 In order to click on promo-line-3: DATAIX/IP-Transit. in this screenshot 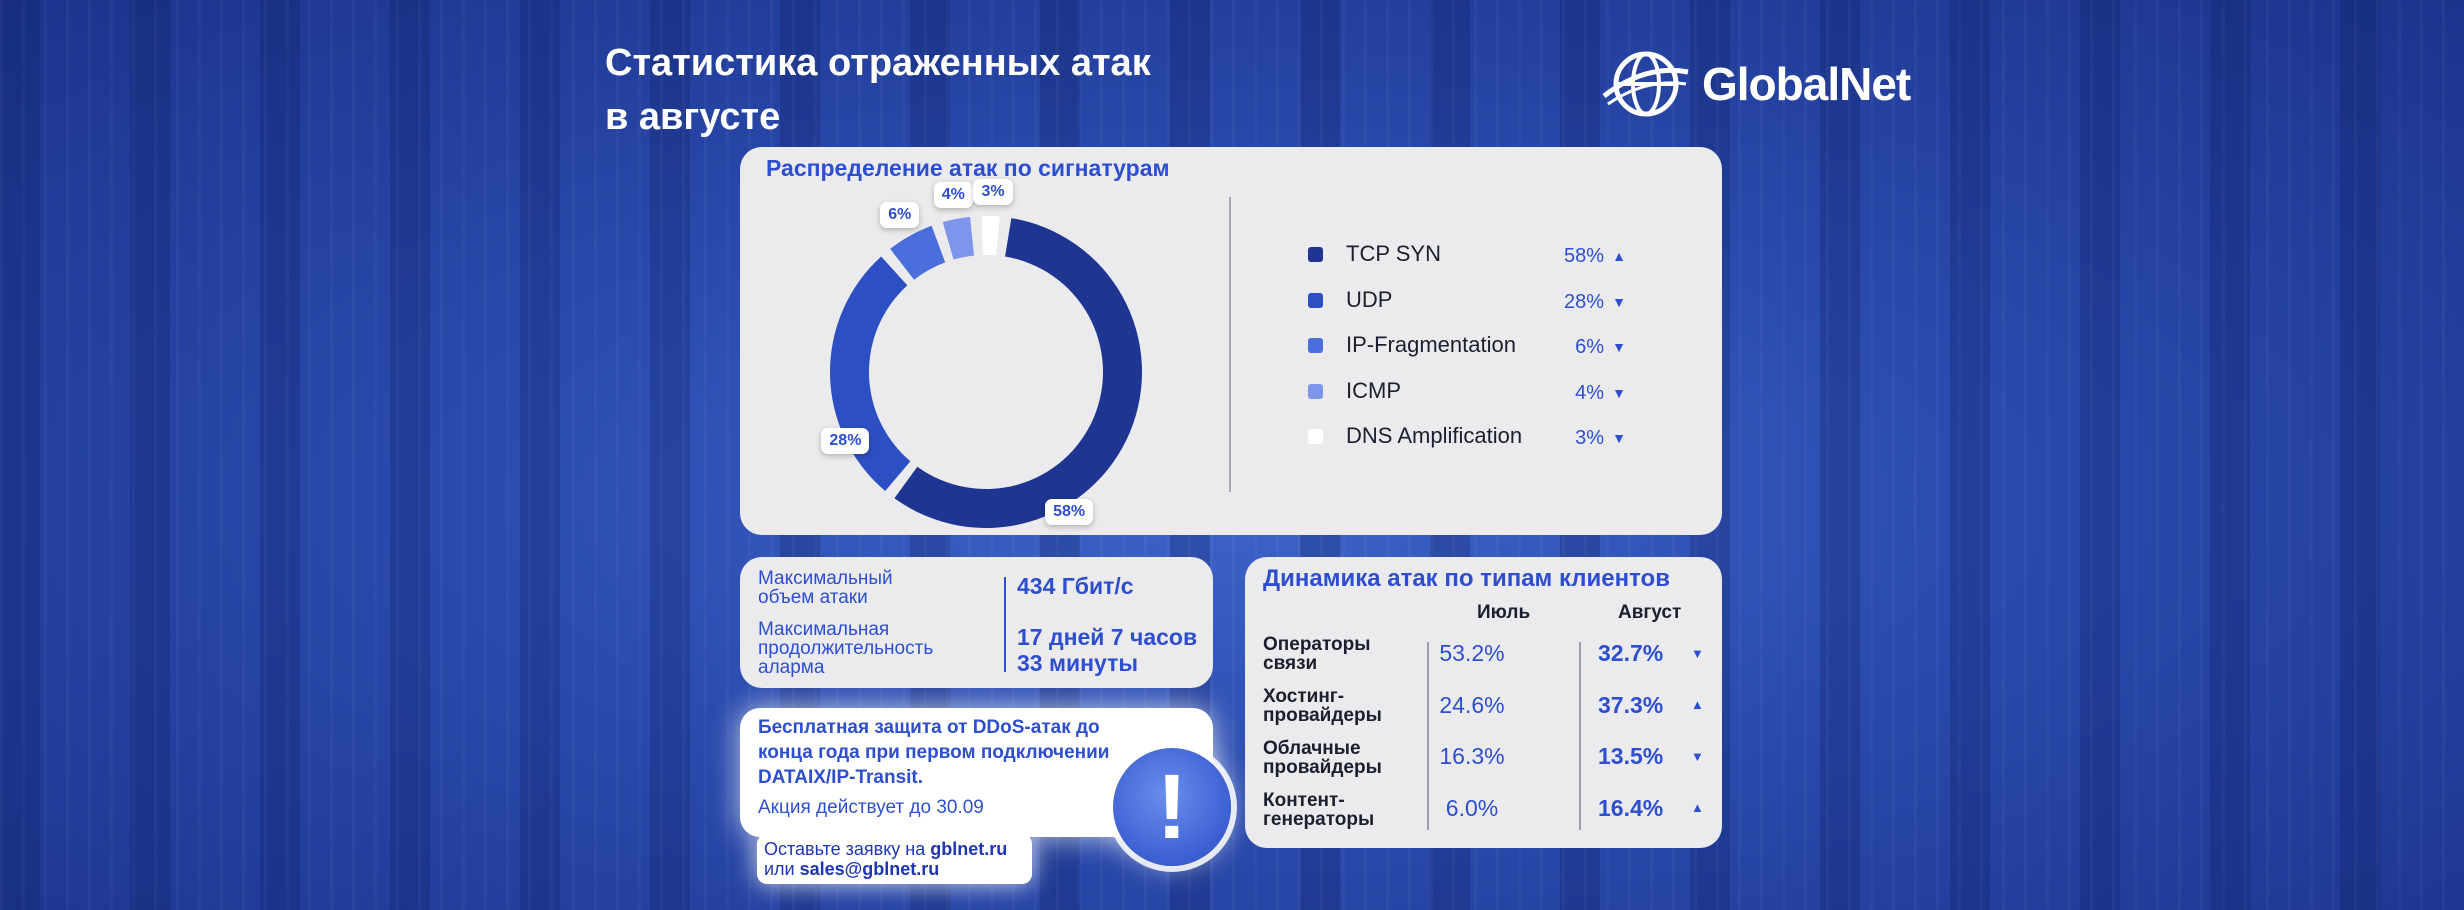, I will do `click(841, 777)`.